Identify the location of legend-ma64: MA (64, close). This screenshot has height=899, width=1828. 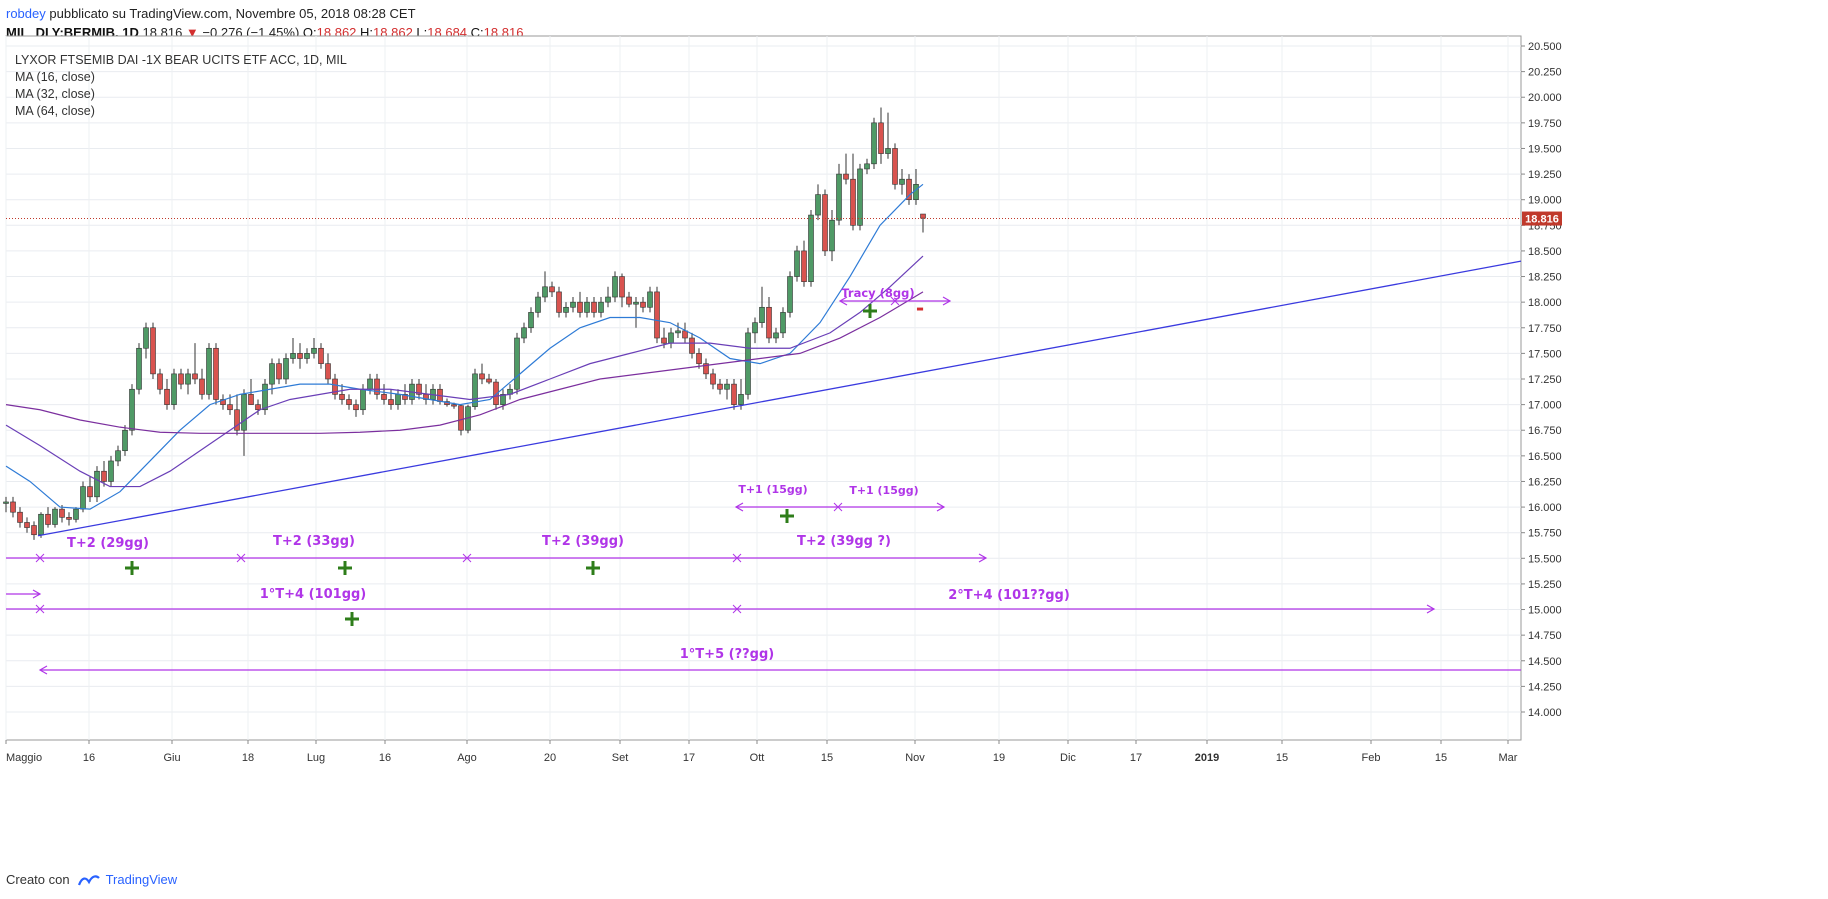
(55, 111).